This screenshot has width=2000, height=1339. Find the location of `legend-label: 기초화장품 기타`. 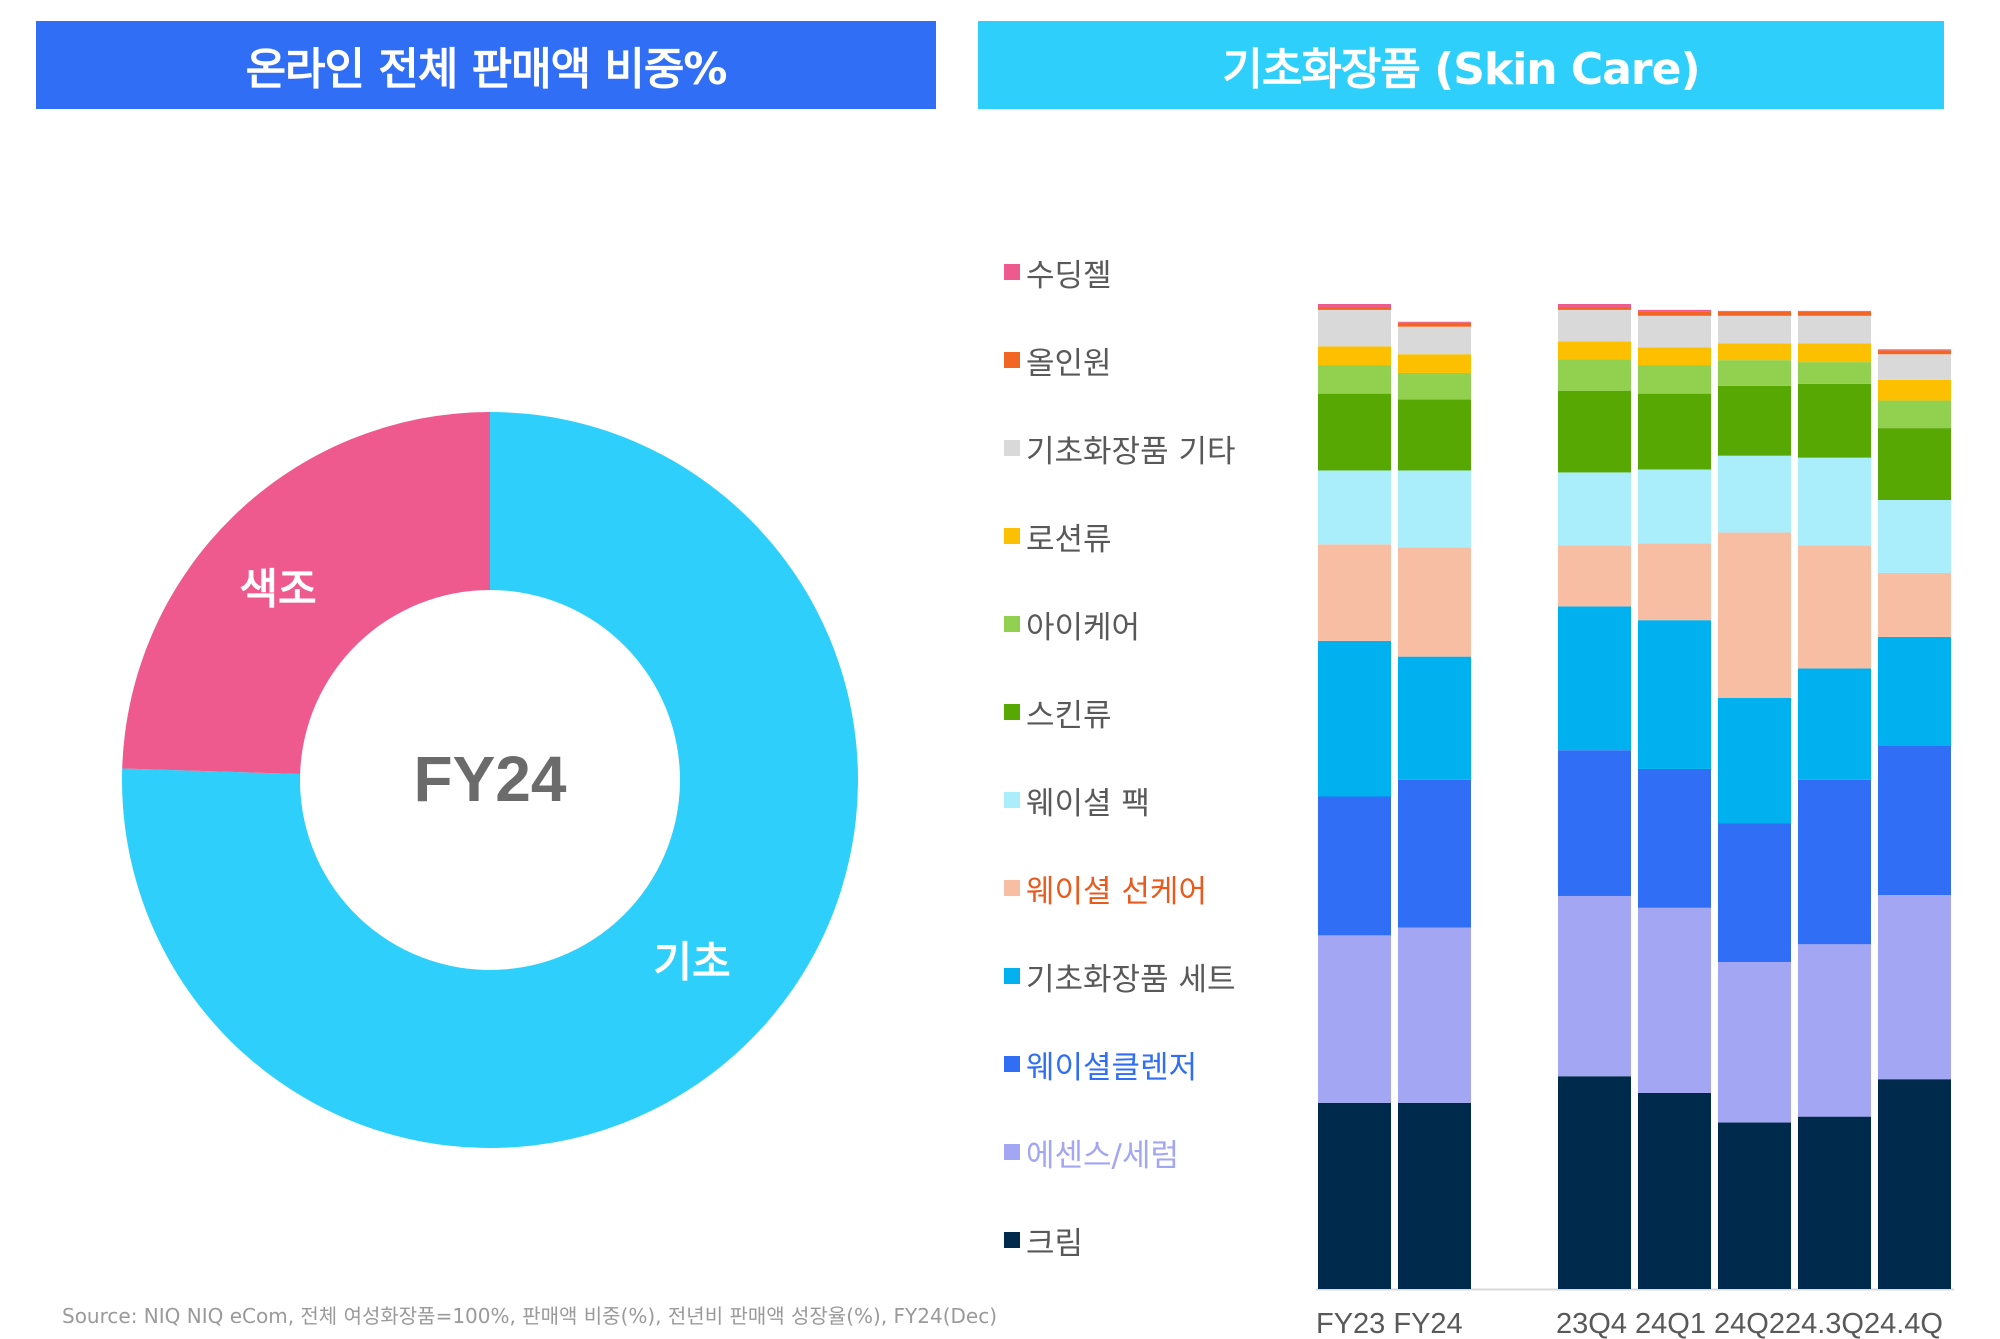

legend-label: 기초화장품 기타 is located at coordinates (1131, 451).